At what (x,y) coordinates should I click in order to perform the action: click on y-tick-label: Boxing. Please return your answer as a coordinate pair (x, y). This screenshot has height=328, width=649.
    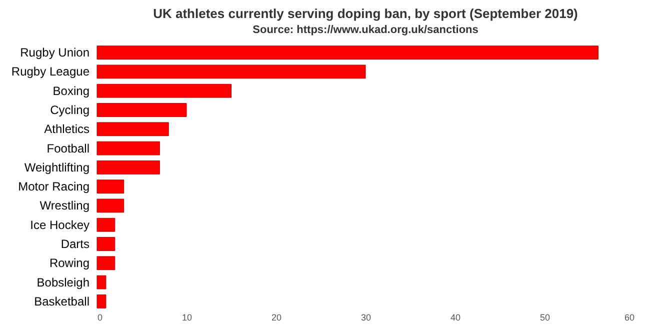
    Looking at the image, I should click on (71, 91).